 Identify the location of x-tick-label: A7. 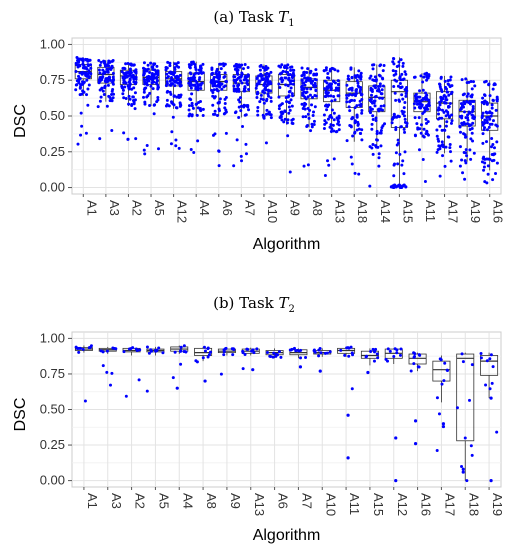
(306, 501).